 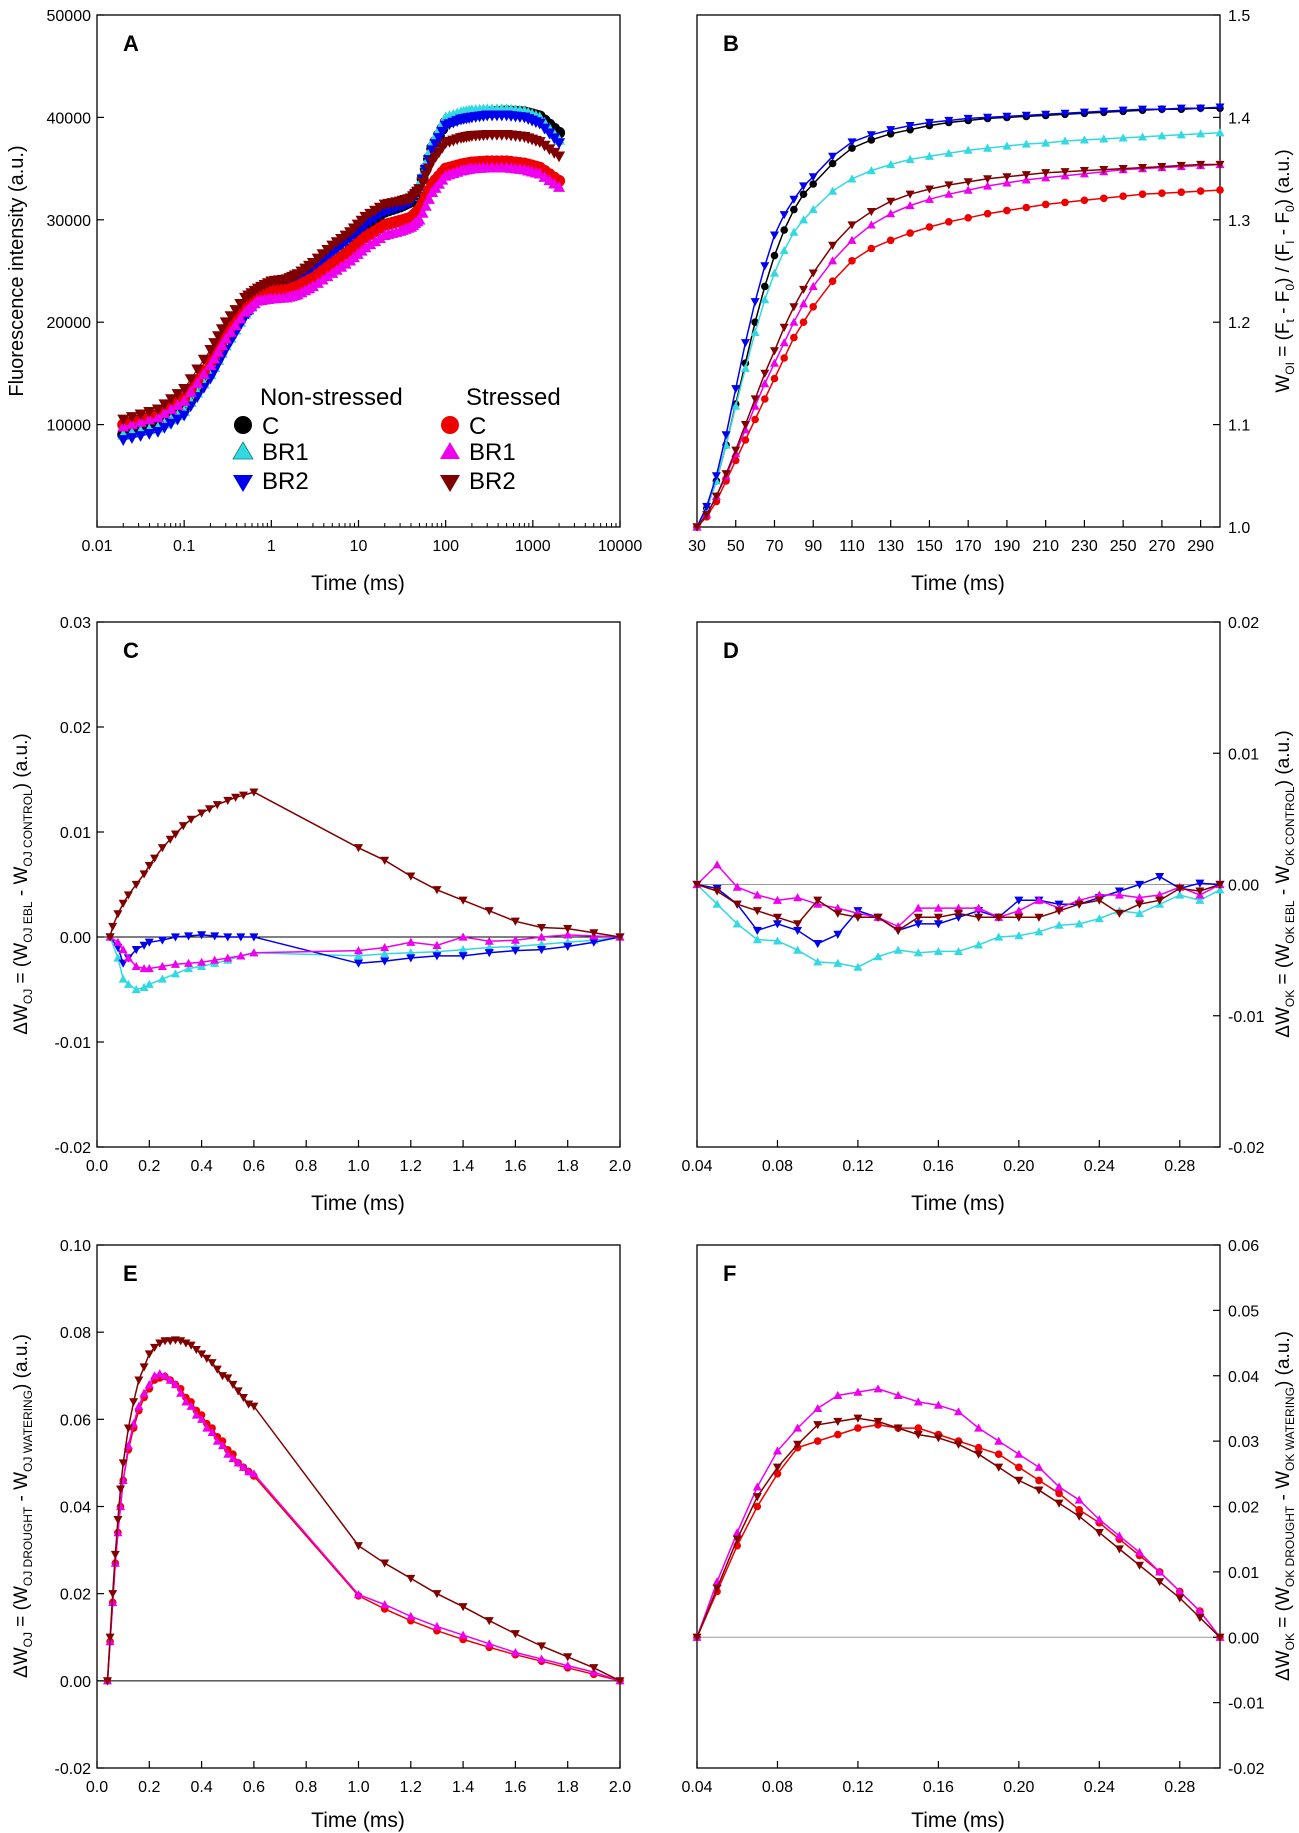 I want to click on panel-letter: E, so click(x=130, y=1273).